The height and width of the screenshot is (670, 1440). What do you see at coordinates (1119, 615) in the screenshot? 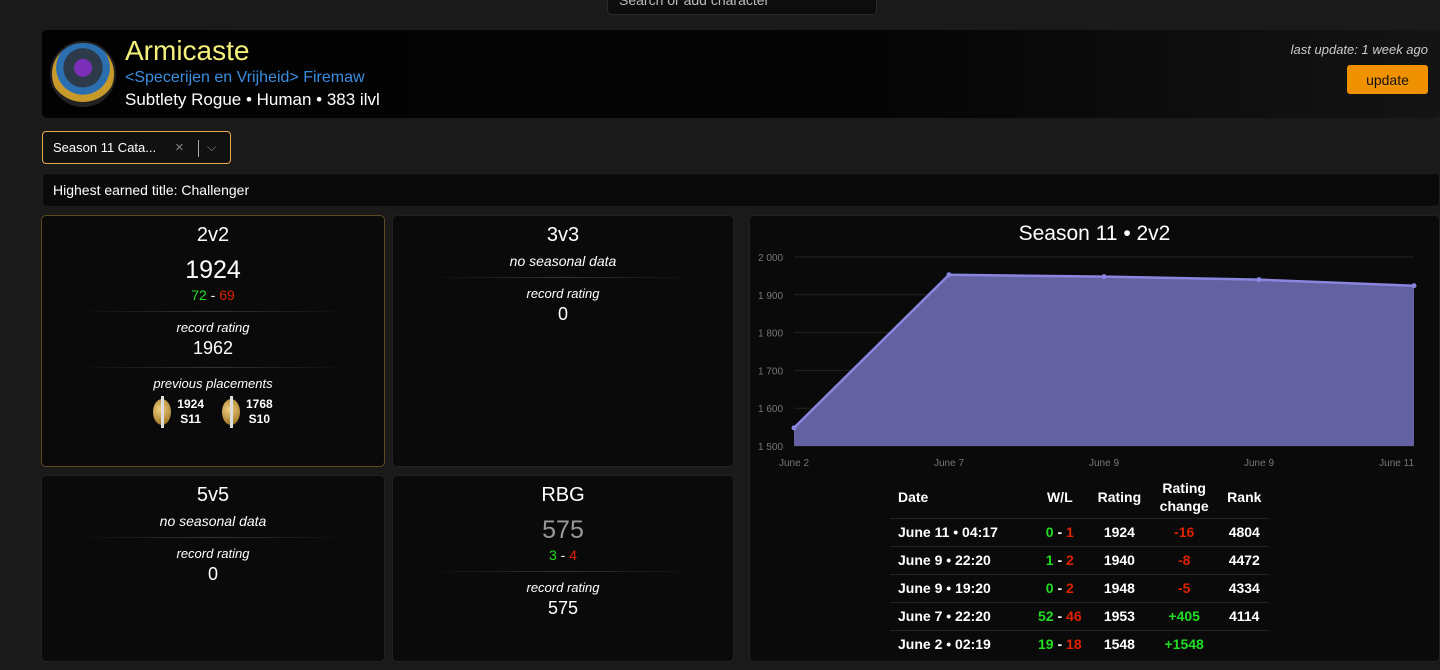
I see `rating-cell: 1953` at bounding box center [1119, 615].